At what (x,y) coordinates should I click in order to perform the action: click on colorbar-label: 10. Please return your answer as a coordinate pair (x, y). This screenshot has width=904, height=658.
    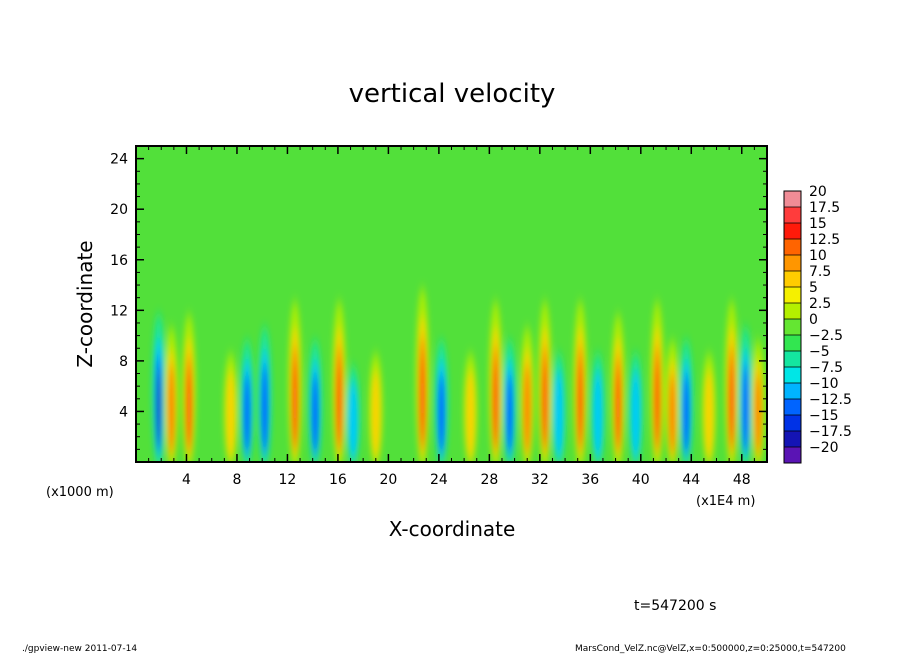
    Looking at the image, I should click on (818, 256).